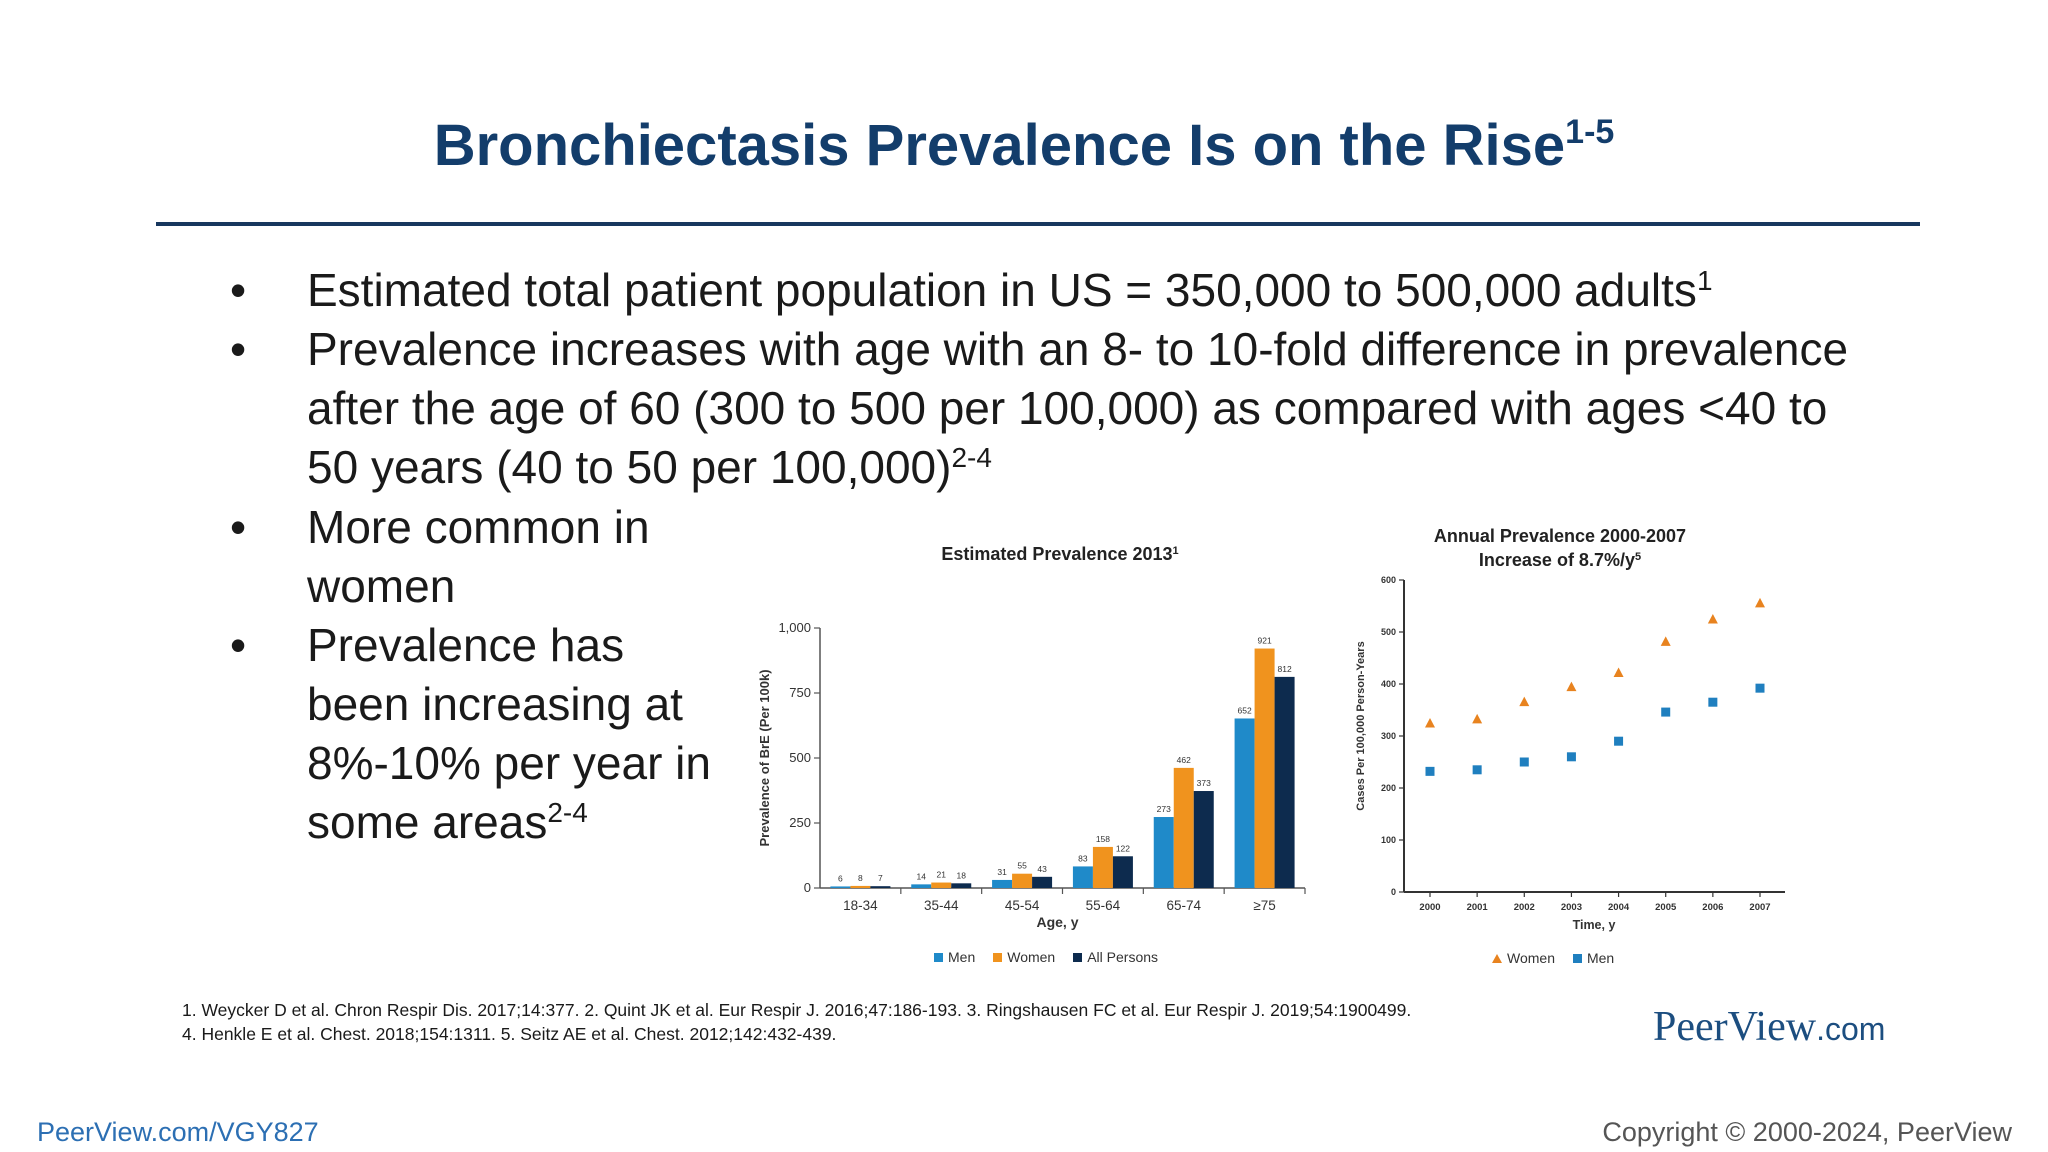 This screenshot has width=2048, height=1152. Describe the element at coordinates (1562, 958) in the screenshot. I see `scatter-chart-legend: Women Men` at that location.